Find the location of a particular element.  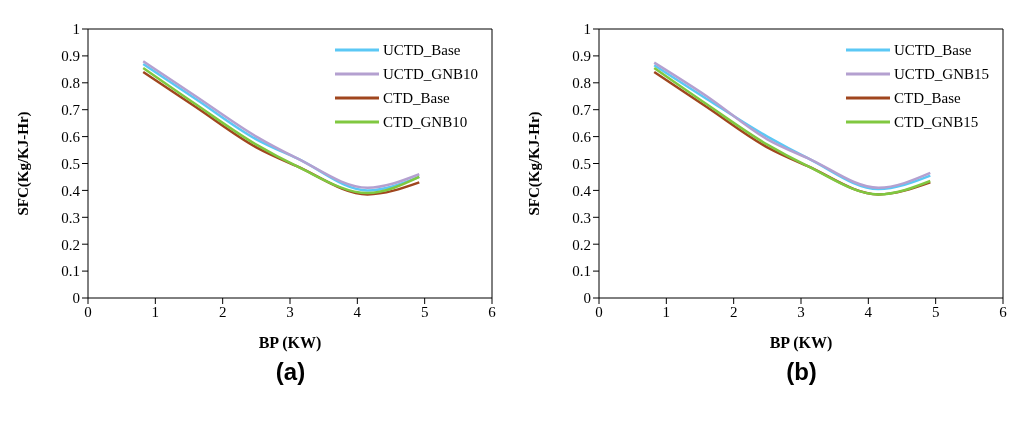

legend-label: UCTD_GNB10 is located at coordinates (430, 74).